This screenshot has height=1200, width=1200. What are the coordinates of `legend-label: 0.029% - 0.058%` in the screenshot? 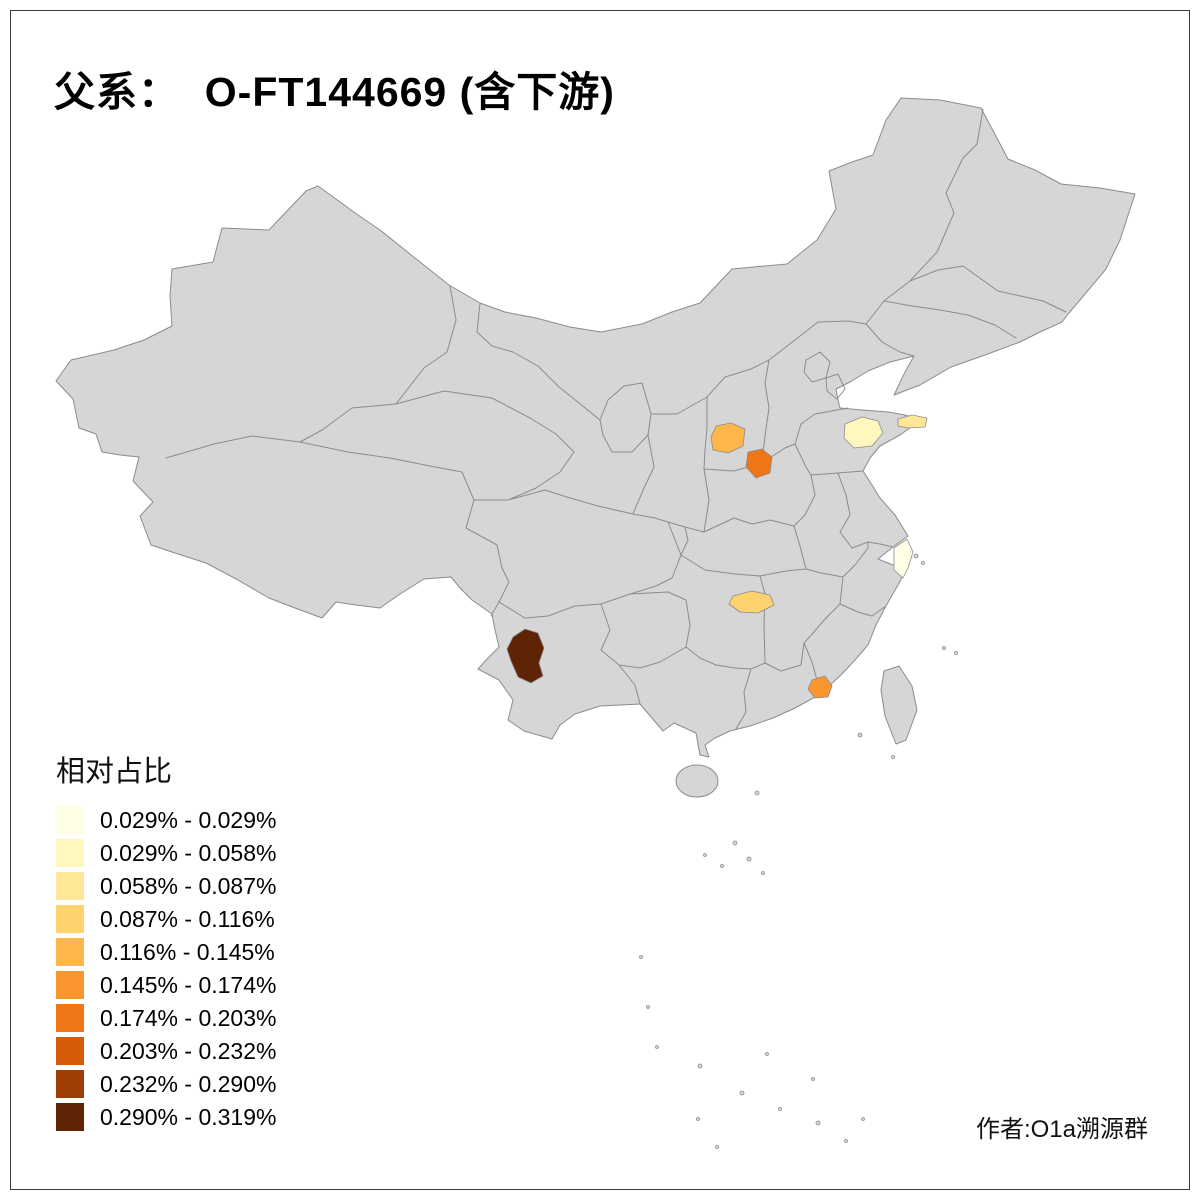 It's located at (188, 852).